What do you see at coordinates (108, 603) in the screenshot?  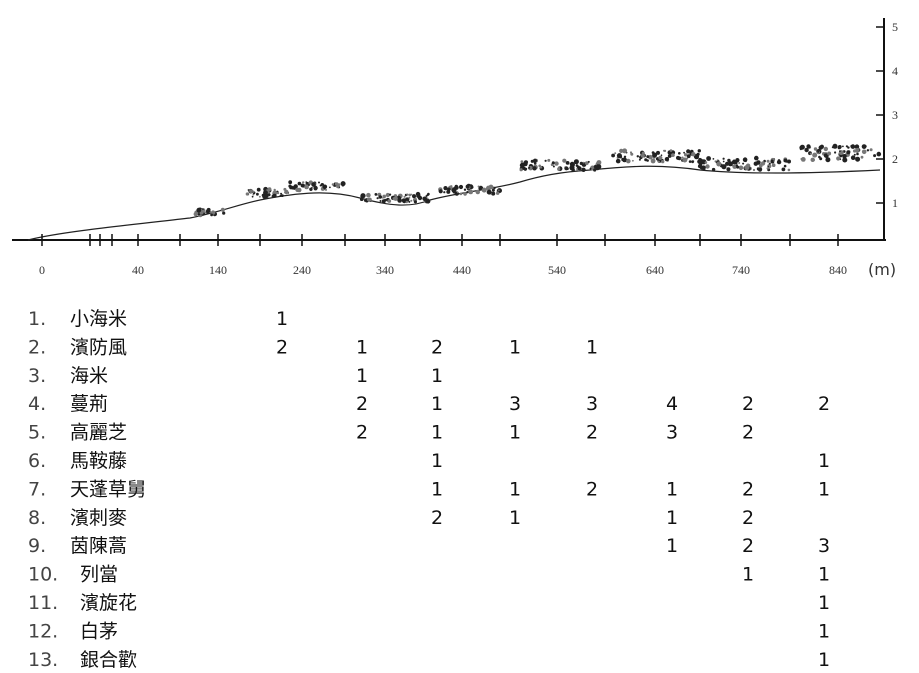 I see `species-name: 濱旋花` at bounding box center [108, 603].